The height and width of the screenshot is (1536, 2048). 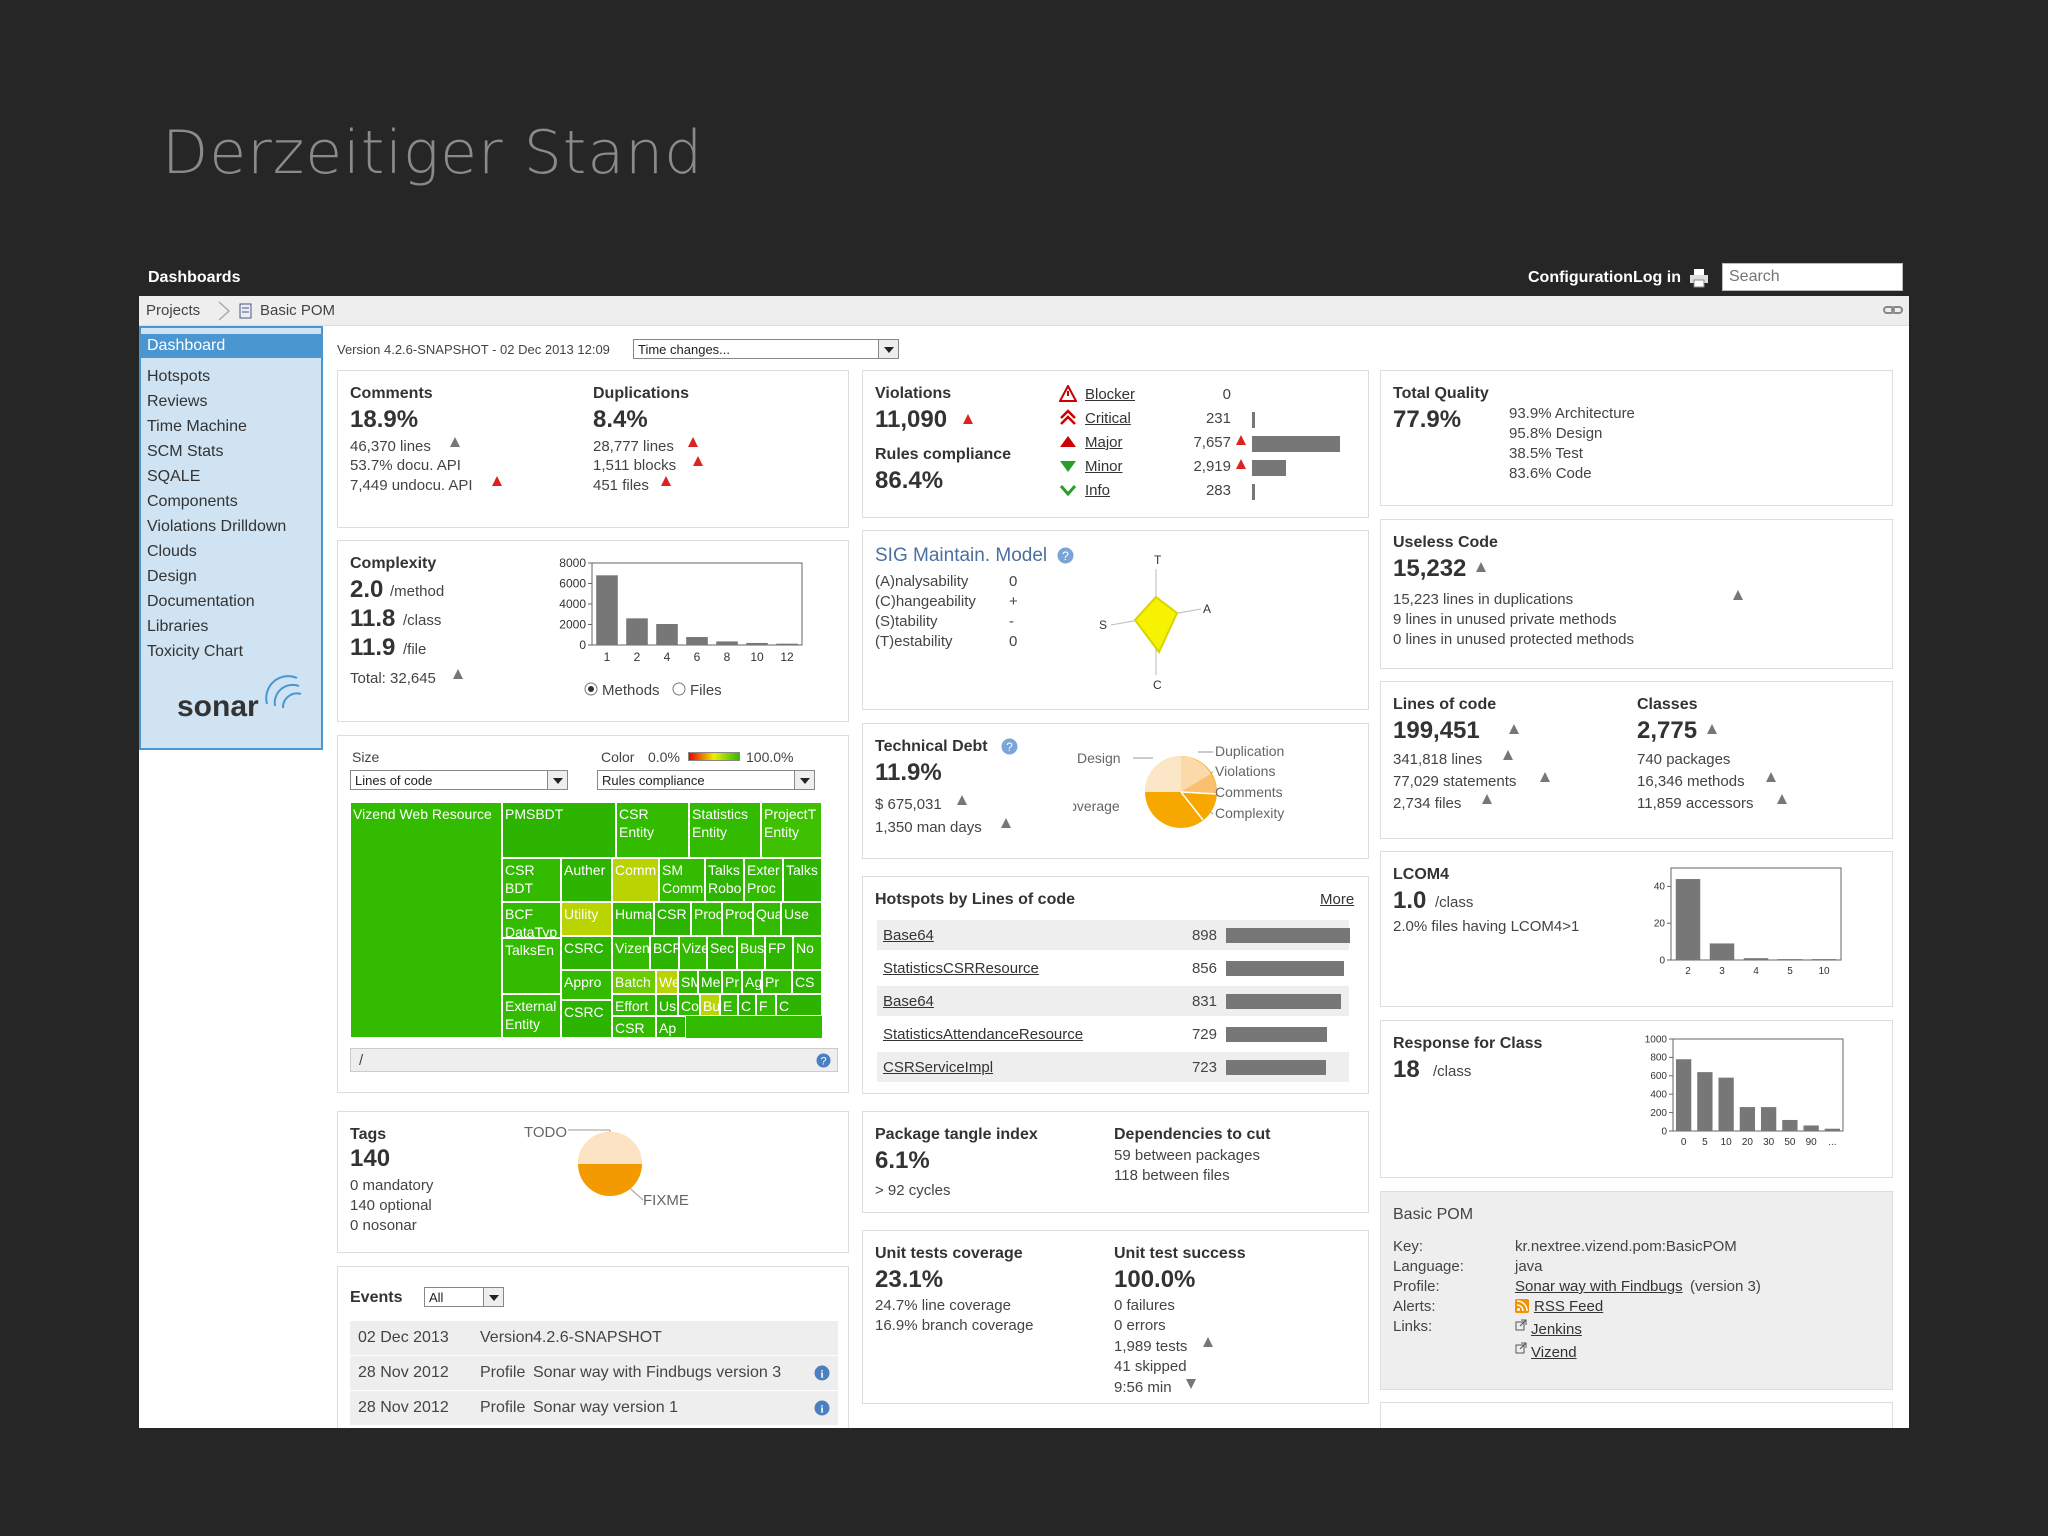 What do you see at coordinates (464, 1297) in the screenshot?
I see `events-filter-select: All` at bounding box center [464, 1297].